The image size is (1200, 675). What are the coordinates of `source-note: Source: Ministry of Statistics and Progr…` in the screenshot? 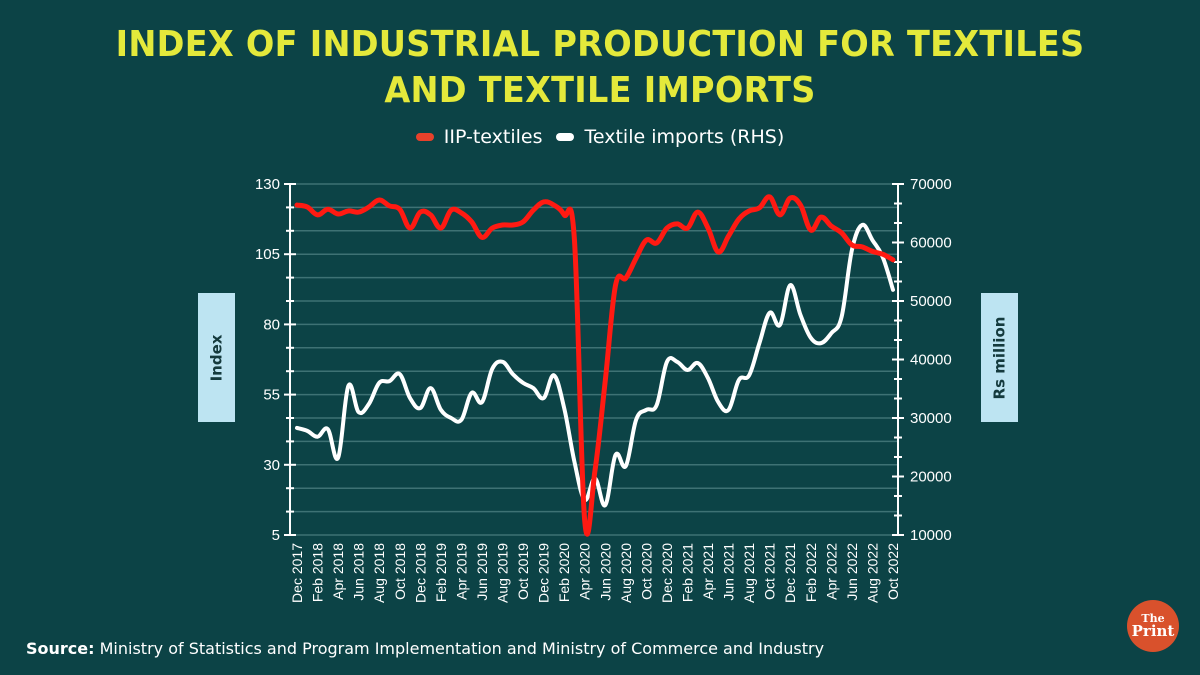 It's located at (425, 648).